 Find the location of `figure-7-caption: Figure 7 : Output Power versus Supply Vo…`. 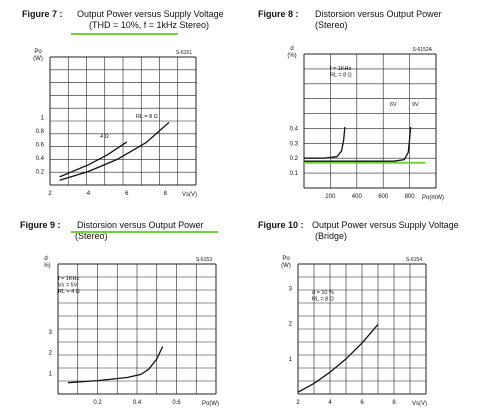

figure-7-caption: Figure 7 : Output Power versus Supply Vo… is located at coordinates (123, 20).